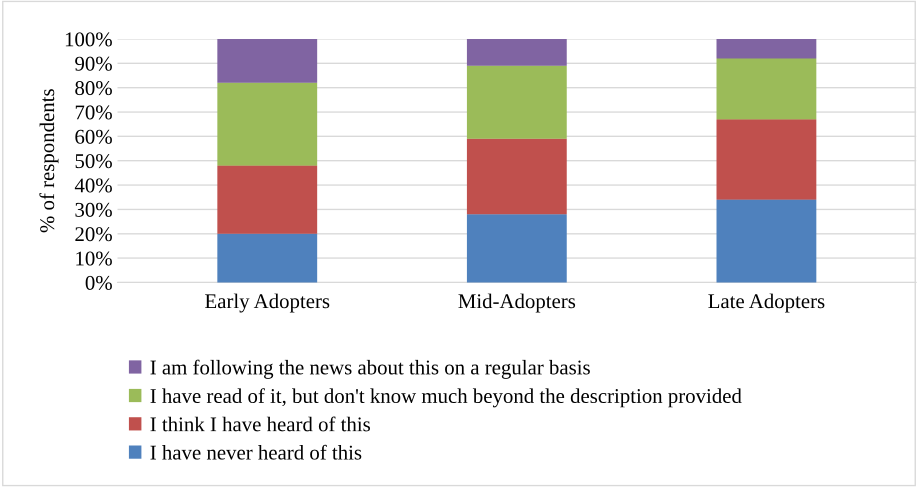 This screenshot has width=918, height=487. I want to click on legend-label: I have never heard of this, so click(256, 452).